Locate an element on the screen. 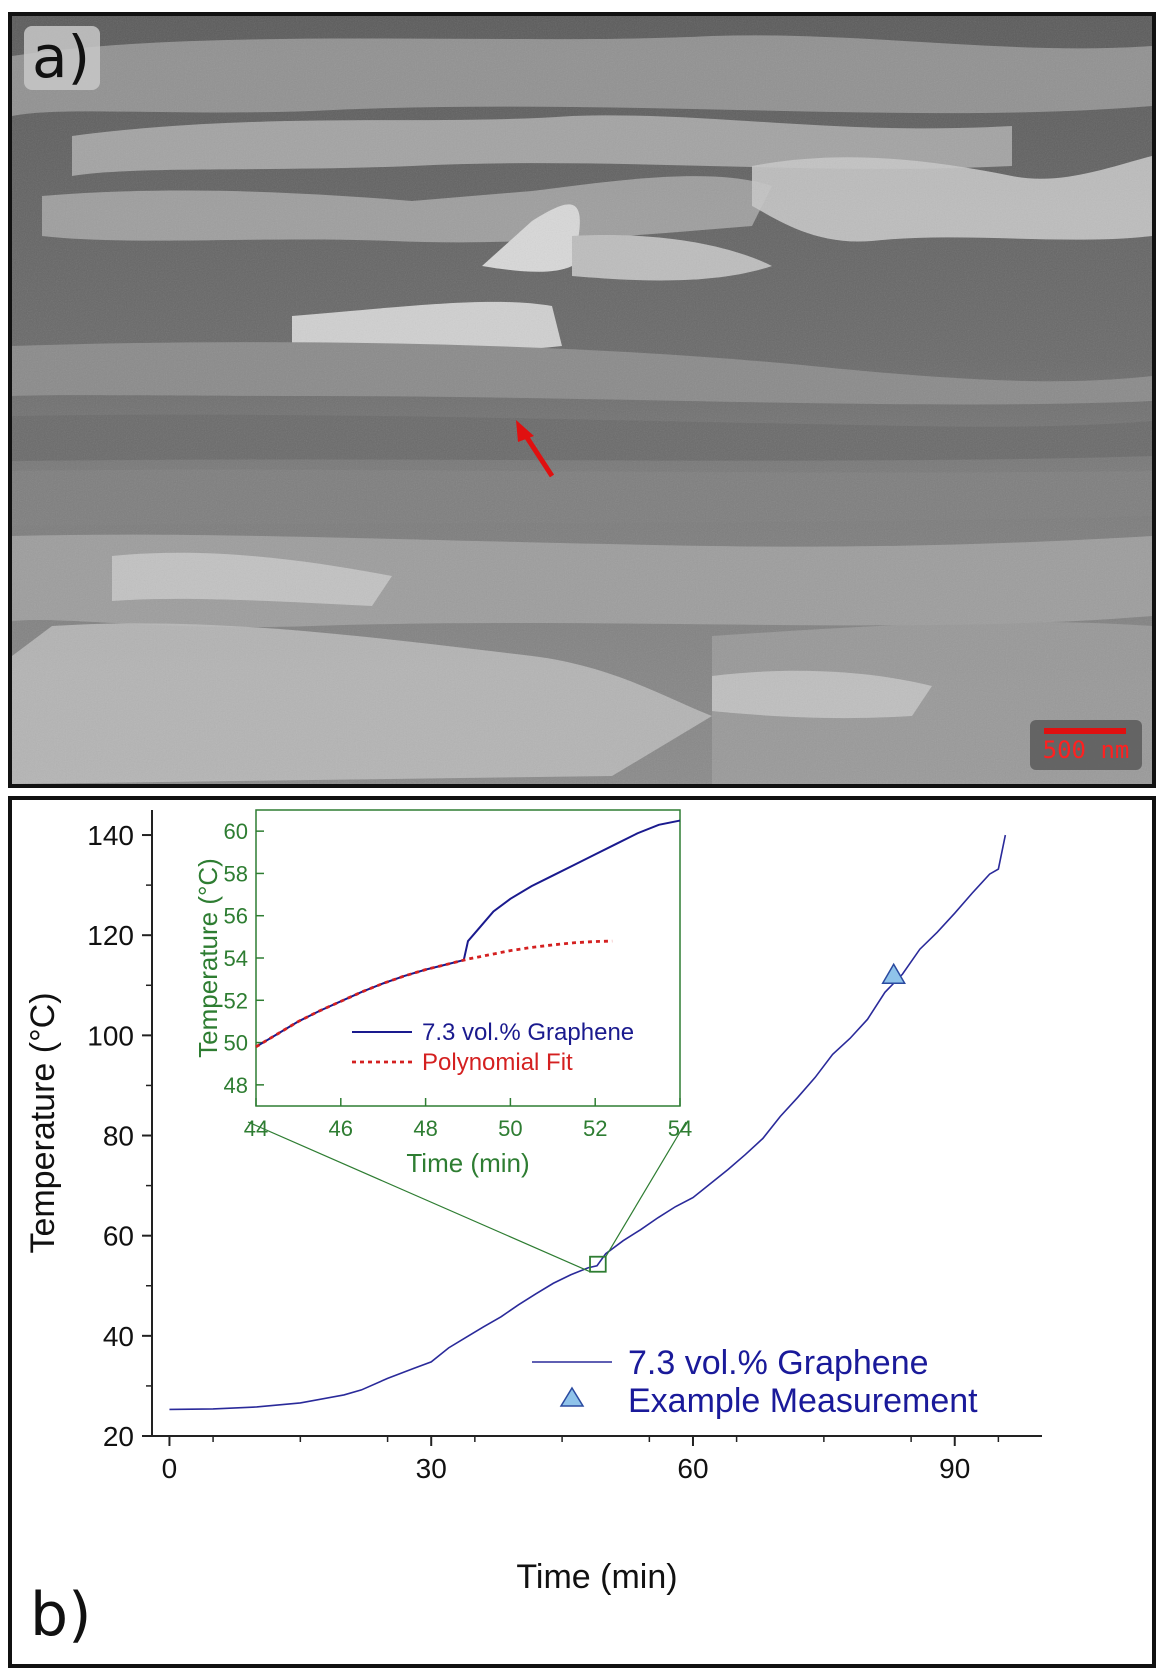  scale-bar: 500 nm is located at coordinates (1086, 745).